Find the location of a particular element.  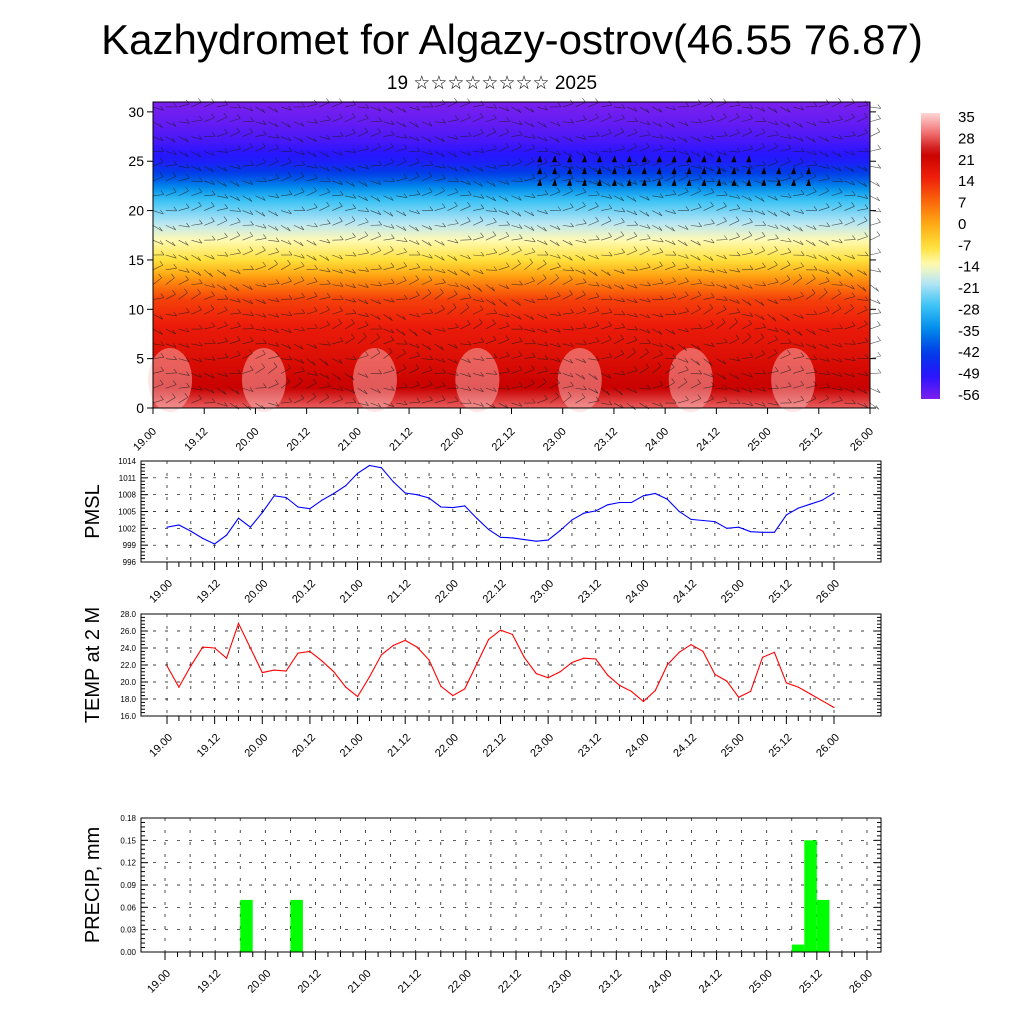

colorbar-label: -49 is located at coordinates (969, 374).